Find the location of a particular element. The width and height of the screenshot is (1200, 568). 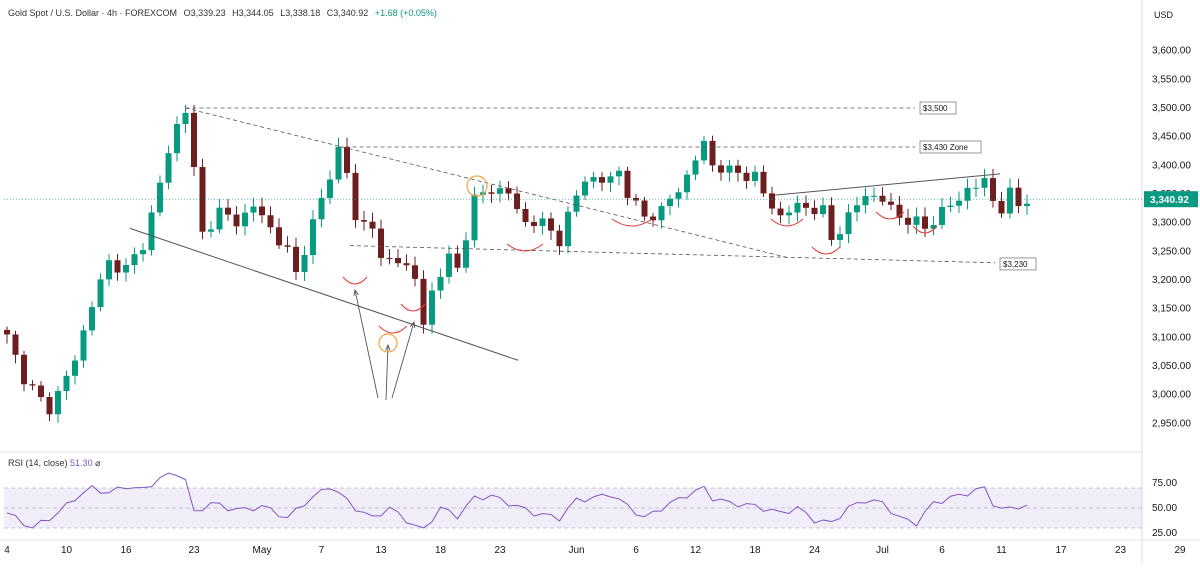

annotation-label: $3,430 Zone is located at coordinates (950, 147).